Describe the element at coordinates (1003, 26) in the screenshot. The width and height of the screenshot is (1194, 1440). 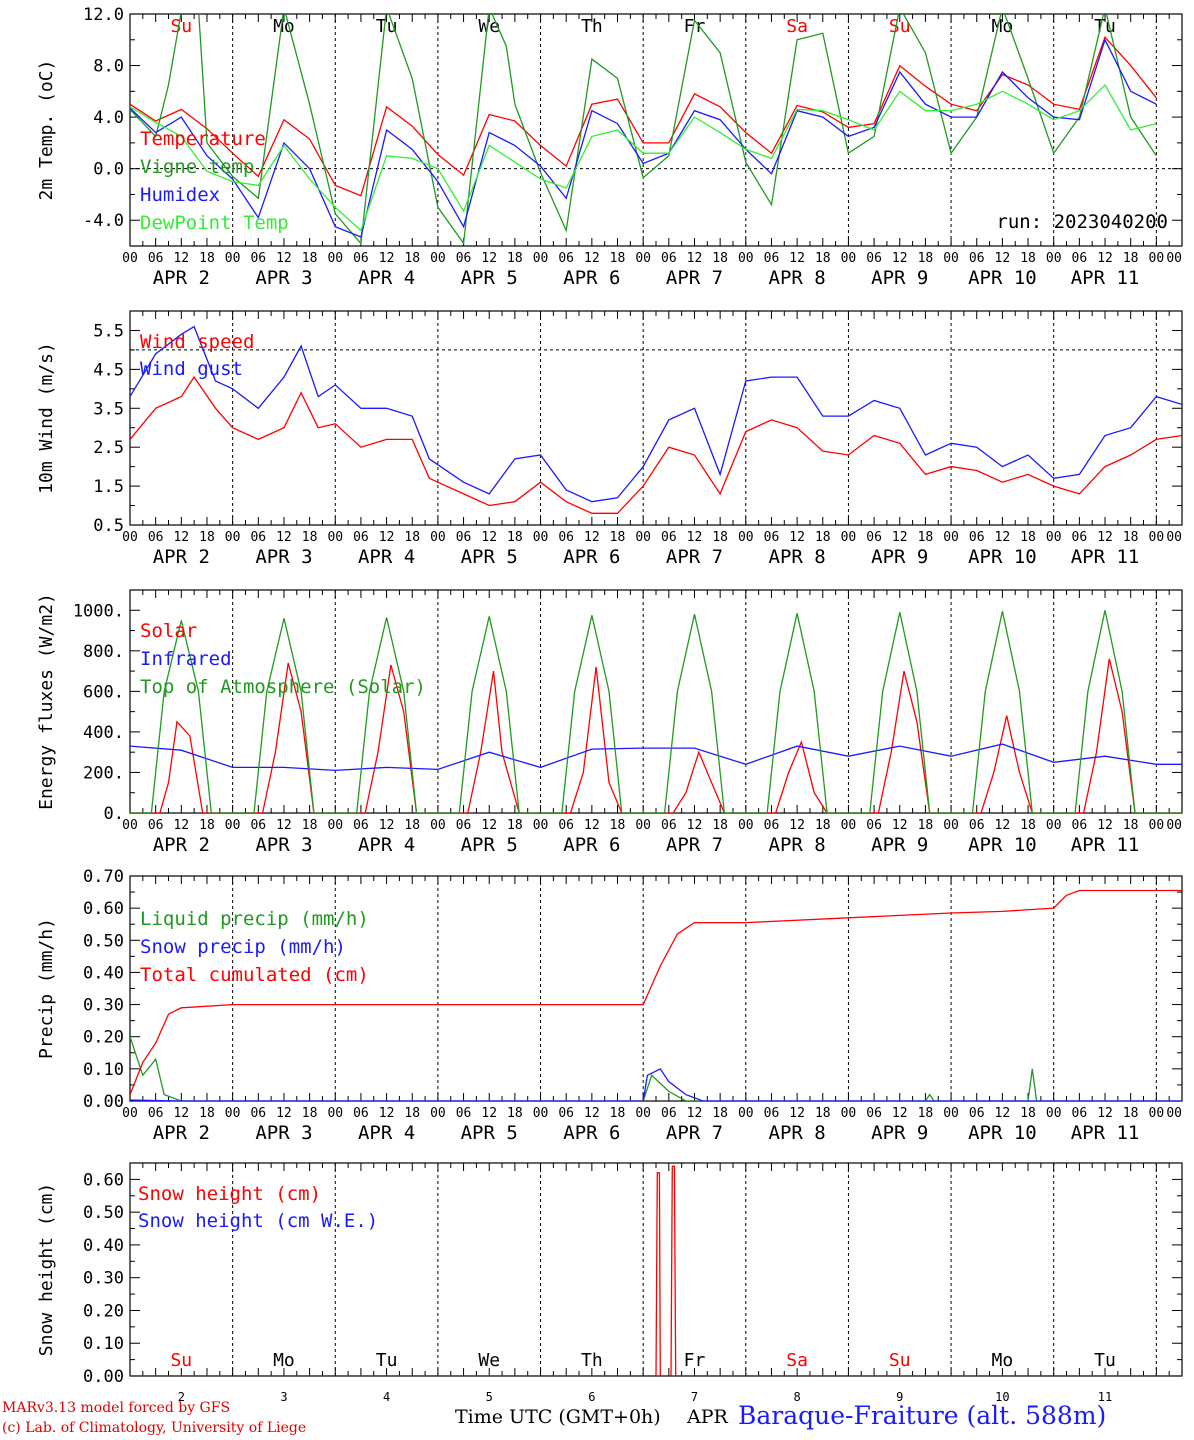
I see `weekday-label: Mo` at that location.